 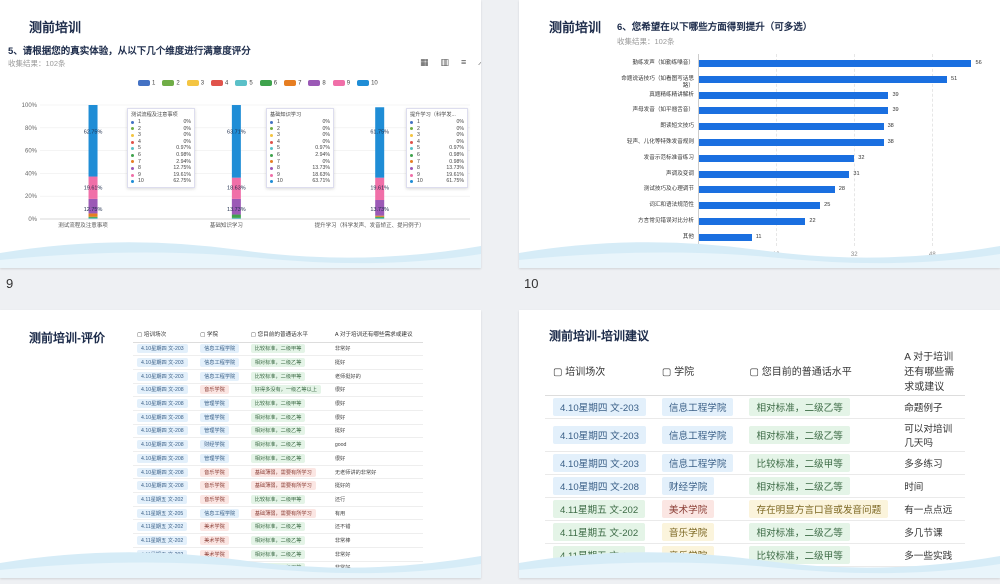 I want to click on legend-item-10: 10, so click(x=367, y=83).